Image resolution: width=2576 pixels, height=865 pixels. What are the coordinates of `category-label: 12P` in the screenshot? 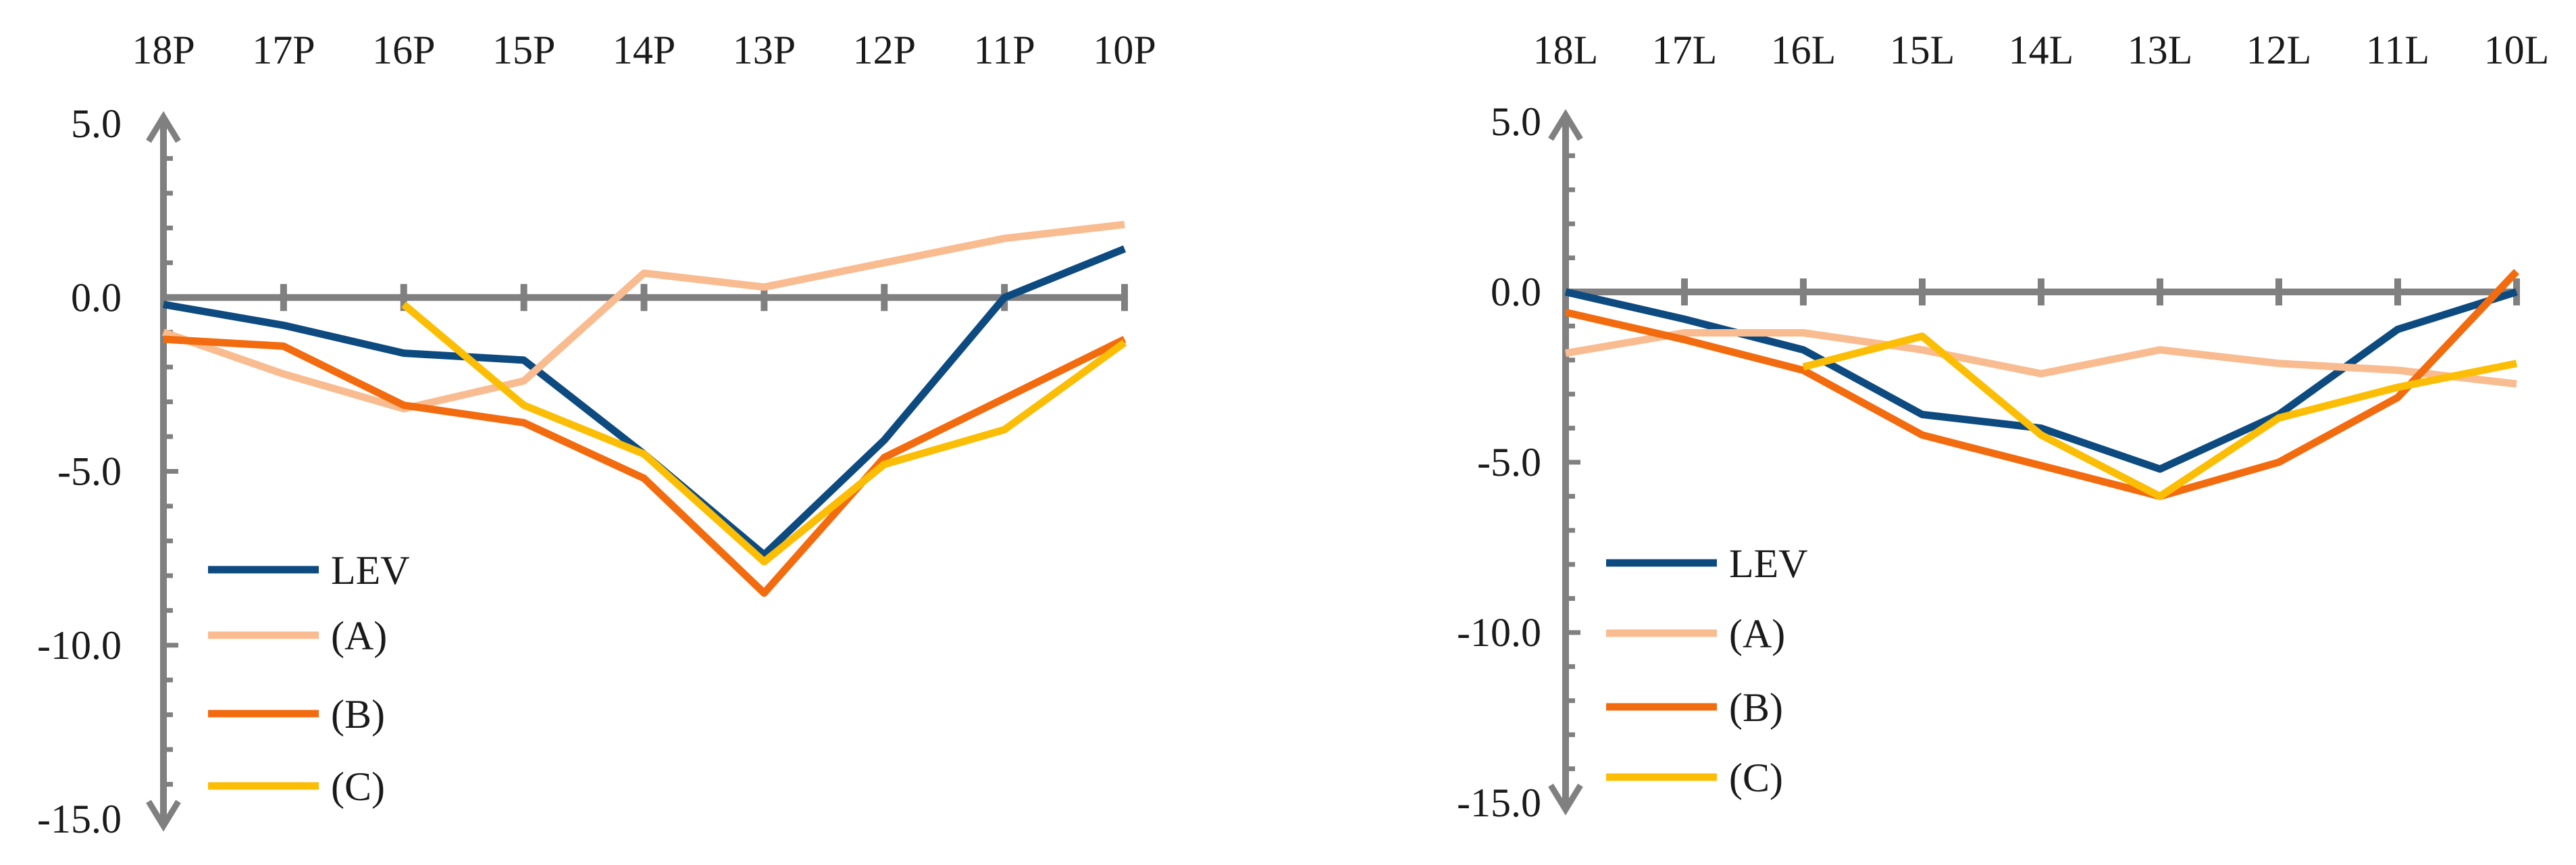 It's located at (884, 50).